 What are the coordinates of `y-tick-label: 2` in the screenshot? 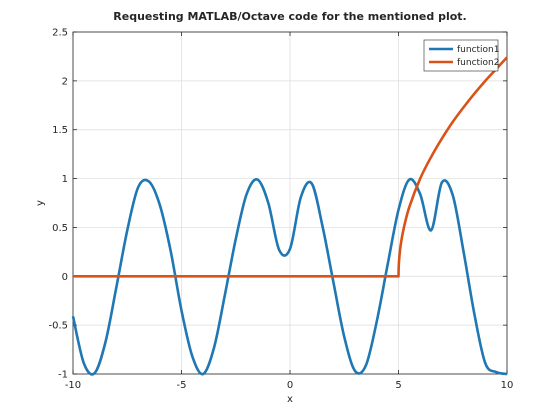 It's located at (65, 81).